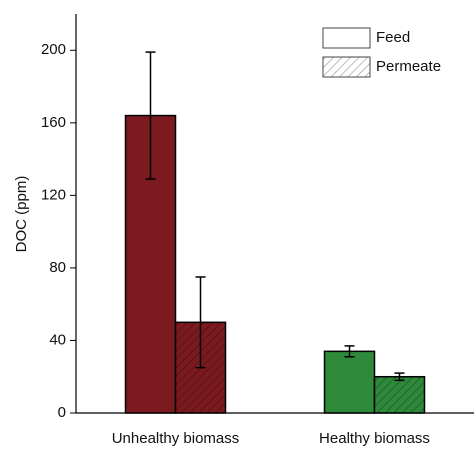  I want to click on legend-label: Permeate, so click(408, 66).